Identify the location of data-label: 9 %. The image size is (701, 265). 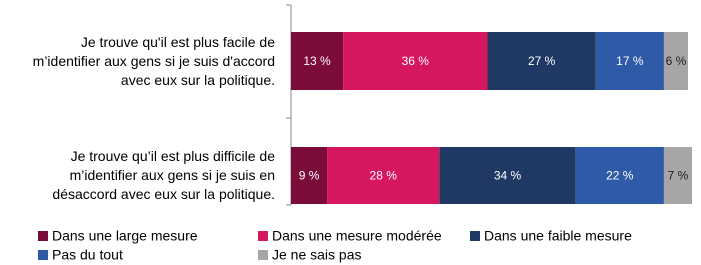
(309, 176).